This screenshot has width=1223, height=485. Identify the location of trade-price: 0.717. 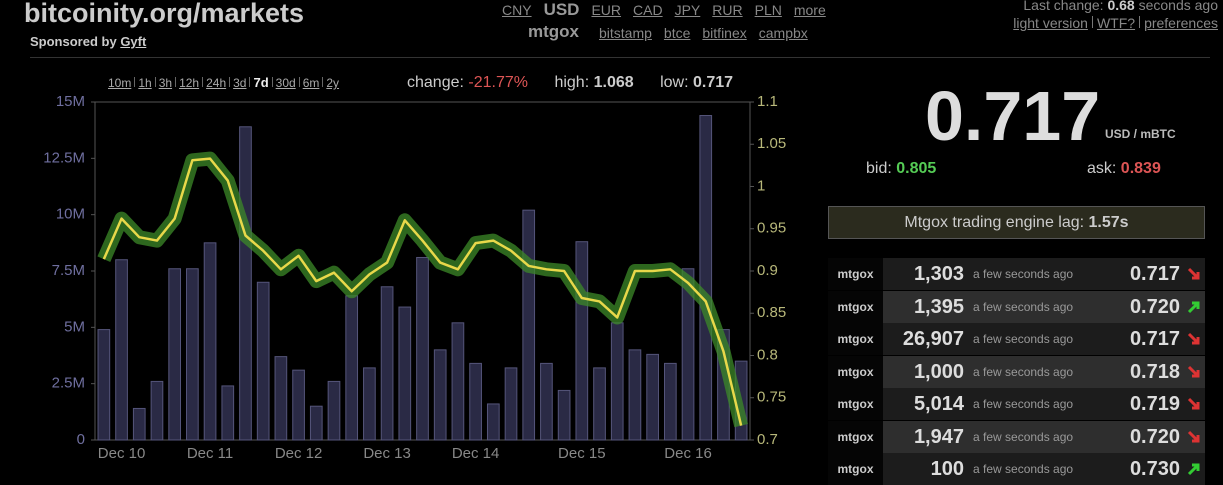
(1154, 339).